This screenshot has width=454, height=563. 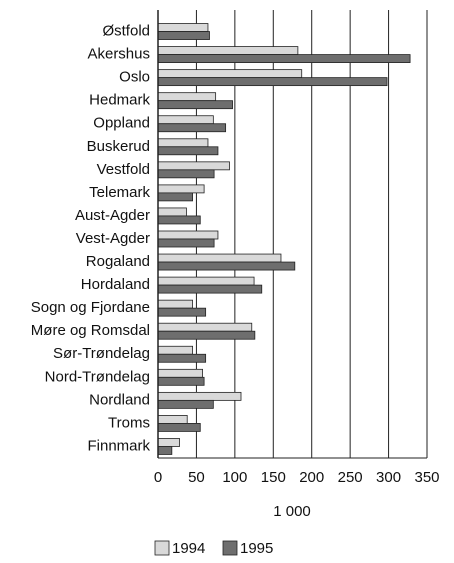 I want to click on x-tick-label: 300, so click(x=388, y=477).